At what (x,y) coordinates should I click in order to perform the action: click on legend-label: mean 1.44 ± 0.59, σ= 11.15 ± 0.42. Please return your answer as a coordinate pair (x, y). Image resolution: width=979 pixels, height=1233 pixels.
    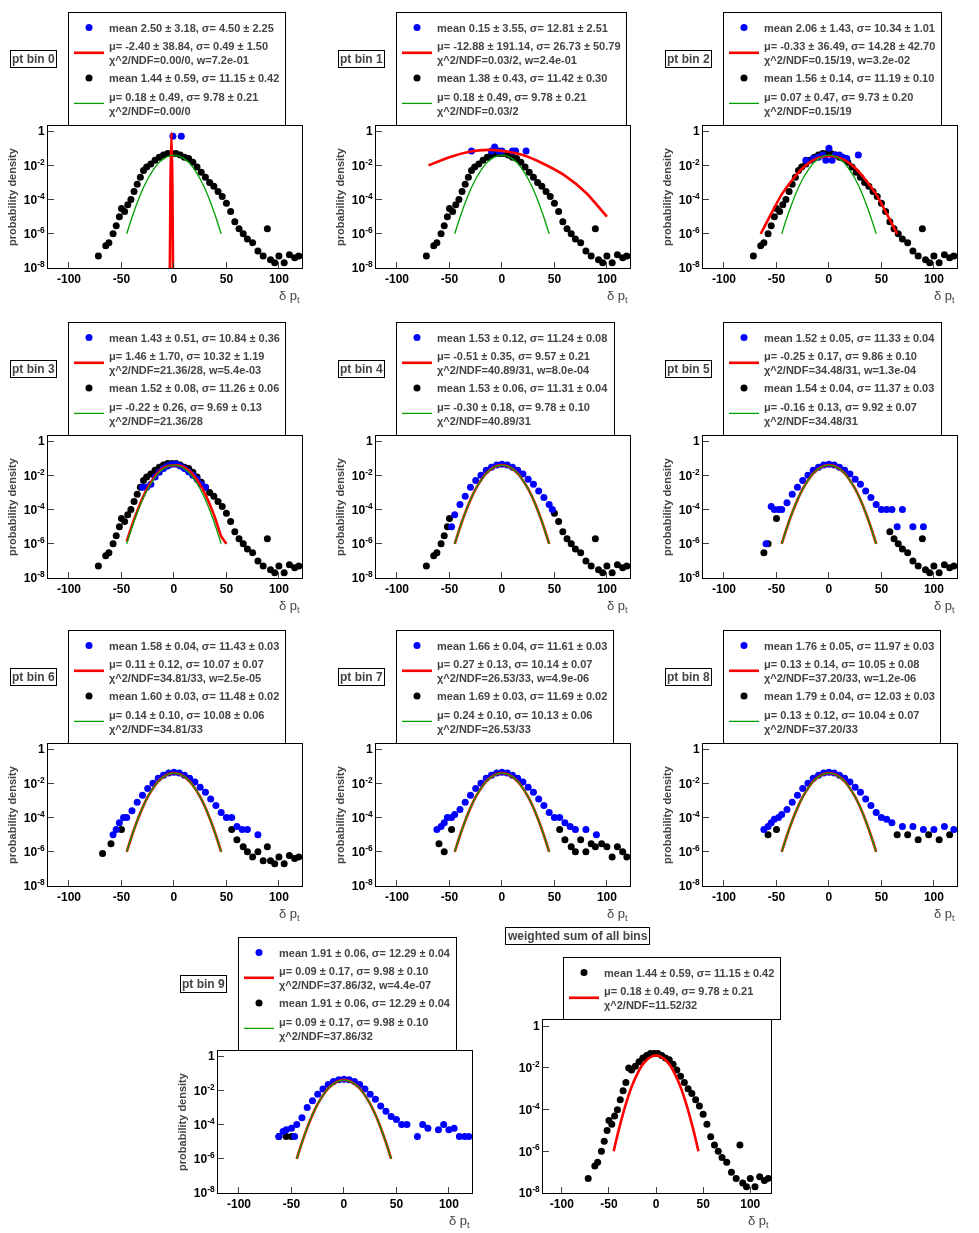
    Looking at the image, I should click on (689, 972).